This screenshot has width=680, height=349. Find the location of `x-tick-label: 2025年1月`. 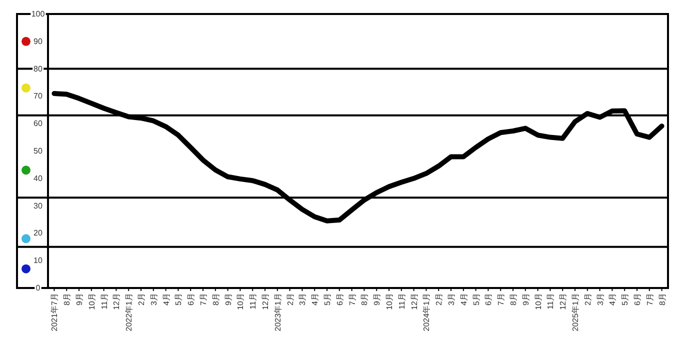

x-tick-label: 2025年1月 is located at coordinates (575, 312).